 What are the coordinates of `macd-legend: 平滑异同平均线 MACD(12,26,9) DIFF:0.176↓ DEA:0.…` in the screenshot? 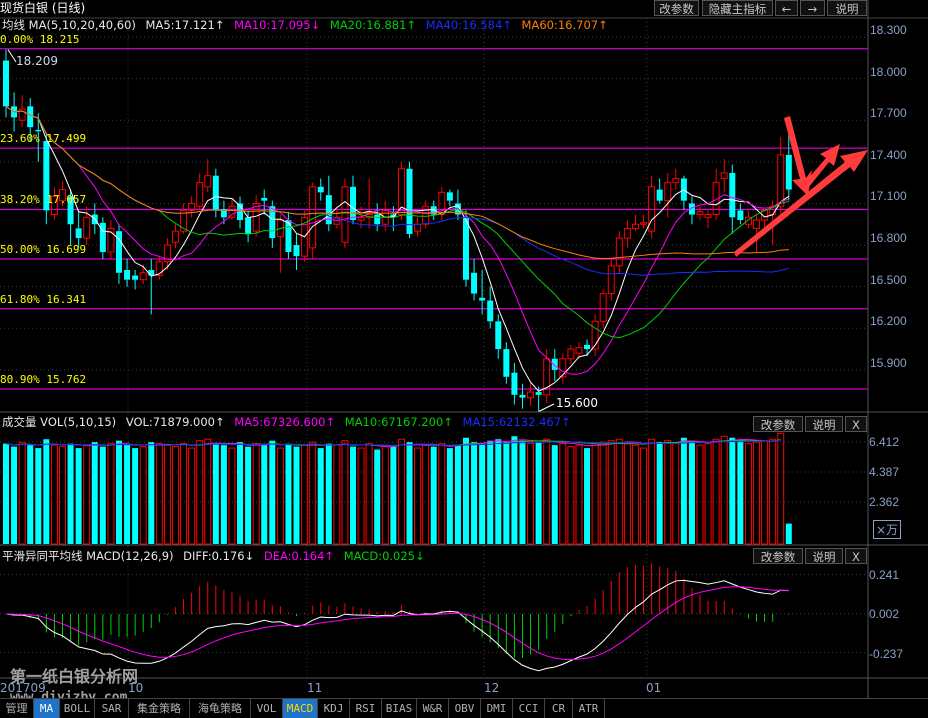 It's located at (216, 556).